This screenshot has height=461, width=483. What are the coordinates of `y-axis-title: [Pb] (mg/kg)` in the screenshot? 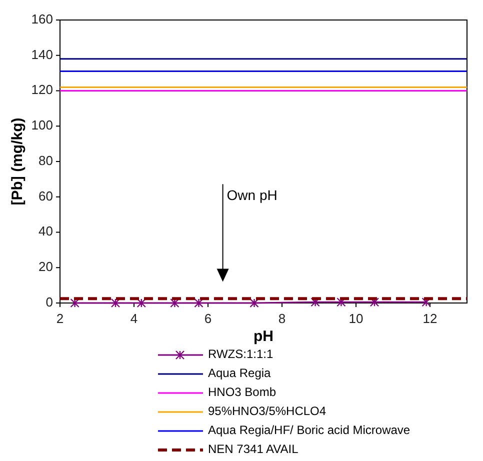 It's located at (17, 162).